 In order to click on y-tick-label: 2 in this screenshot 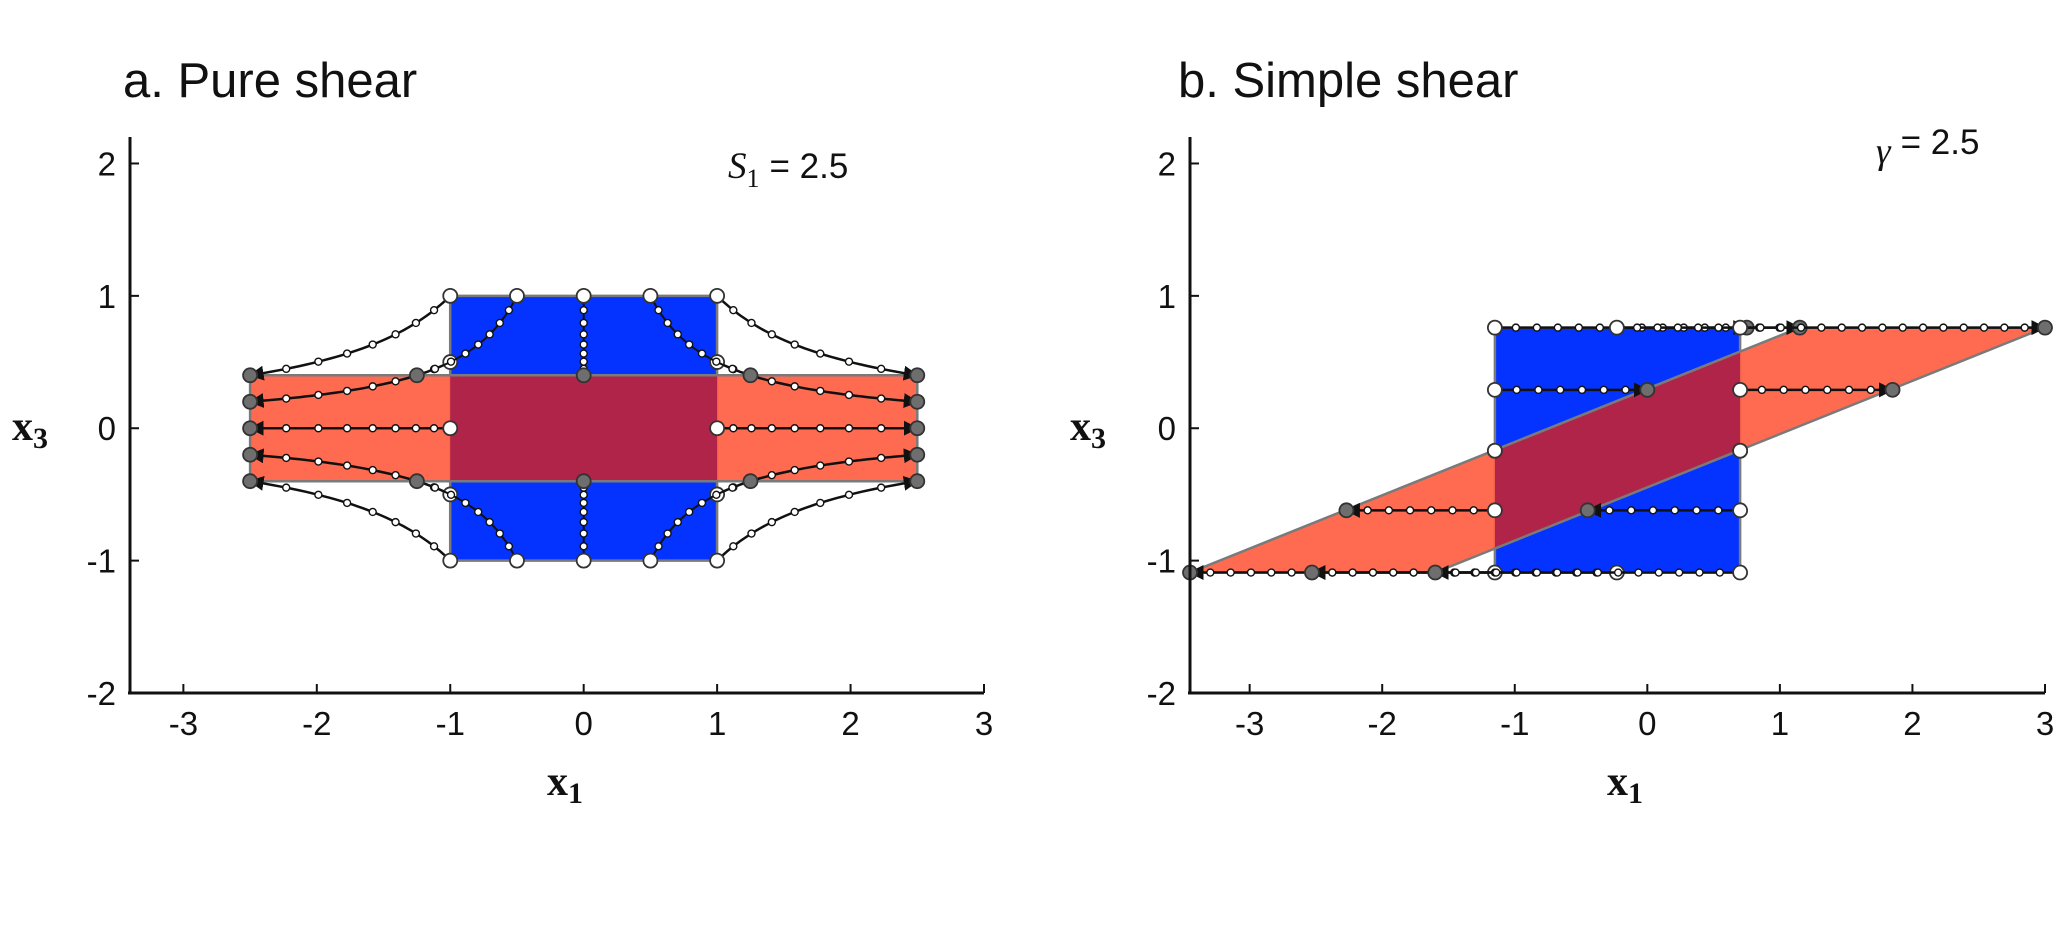, I will do `click(107, 163)`.